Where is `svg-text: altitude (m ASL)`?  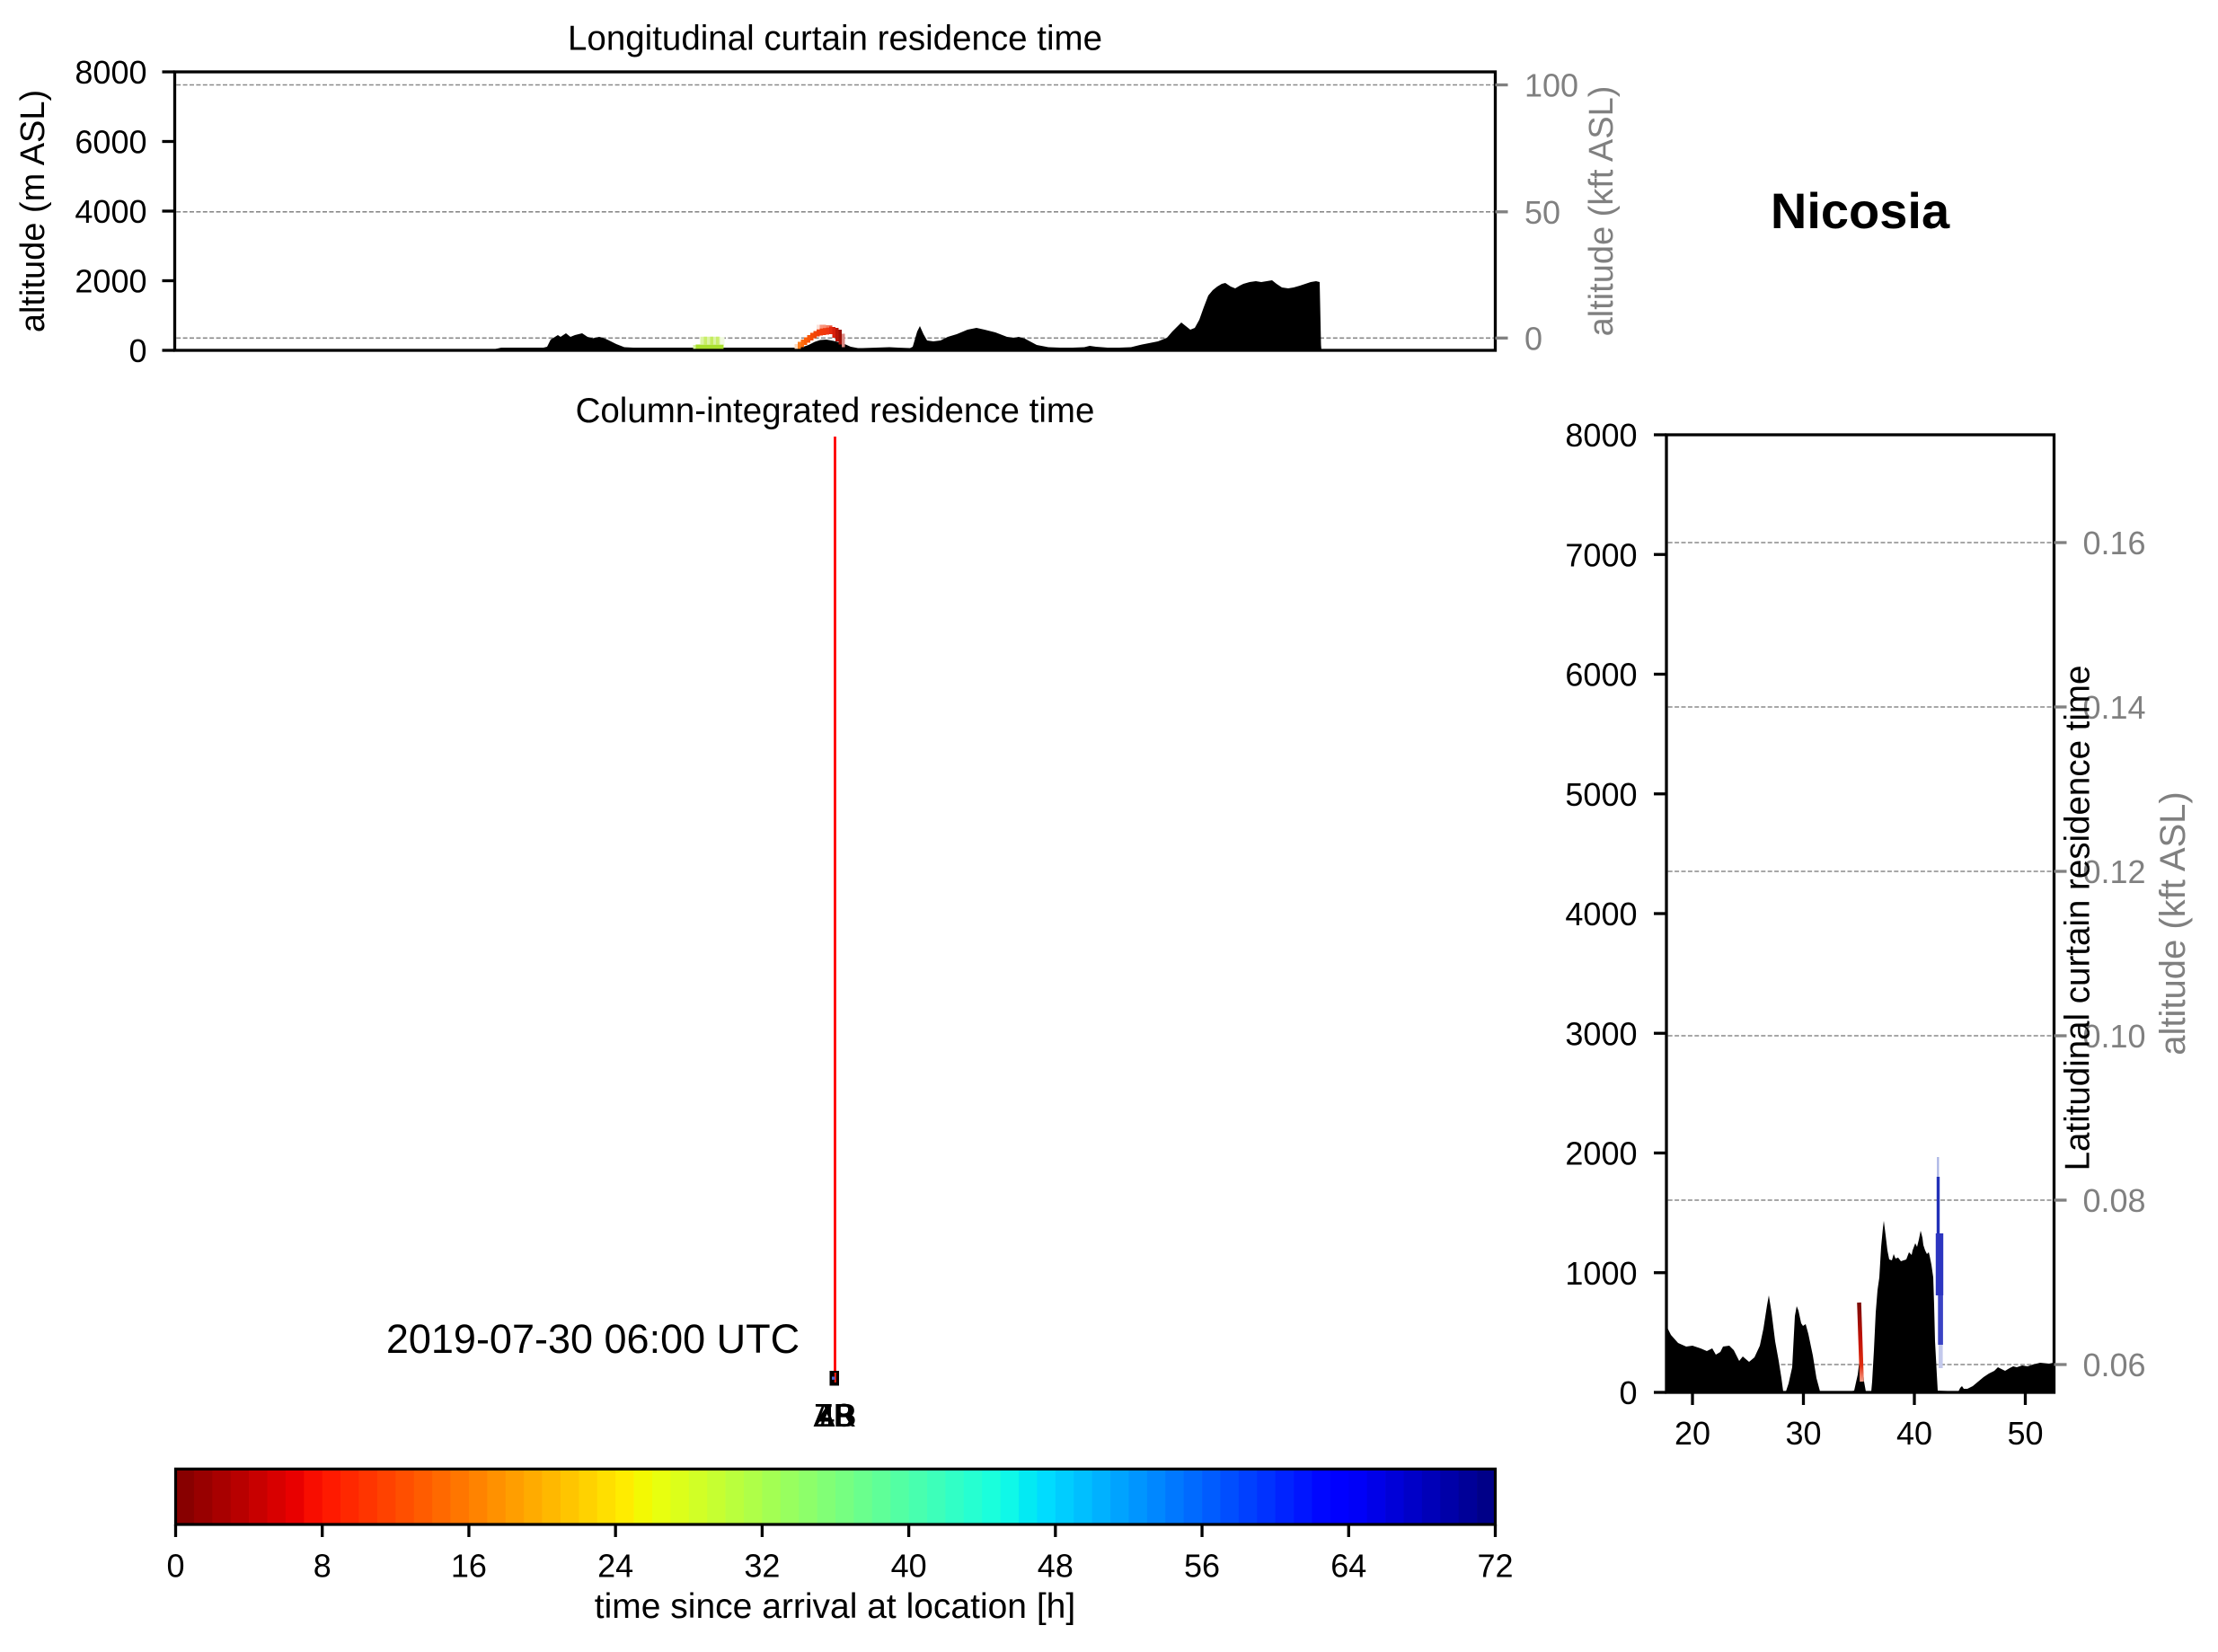 svg-text: altitude (m ASL) is located at coordinates (33, 211).